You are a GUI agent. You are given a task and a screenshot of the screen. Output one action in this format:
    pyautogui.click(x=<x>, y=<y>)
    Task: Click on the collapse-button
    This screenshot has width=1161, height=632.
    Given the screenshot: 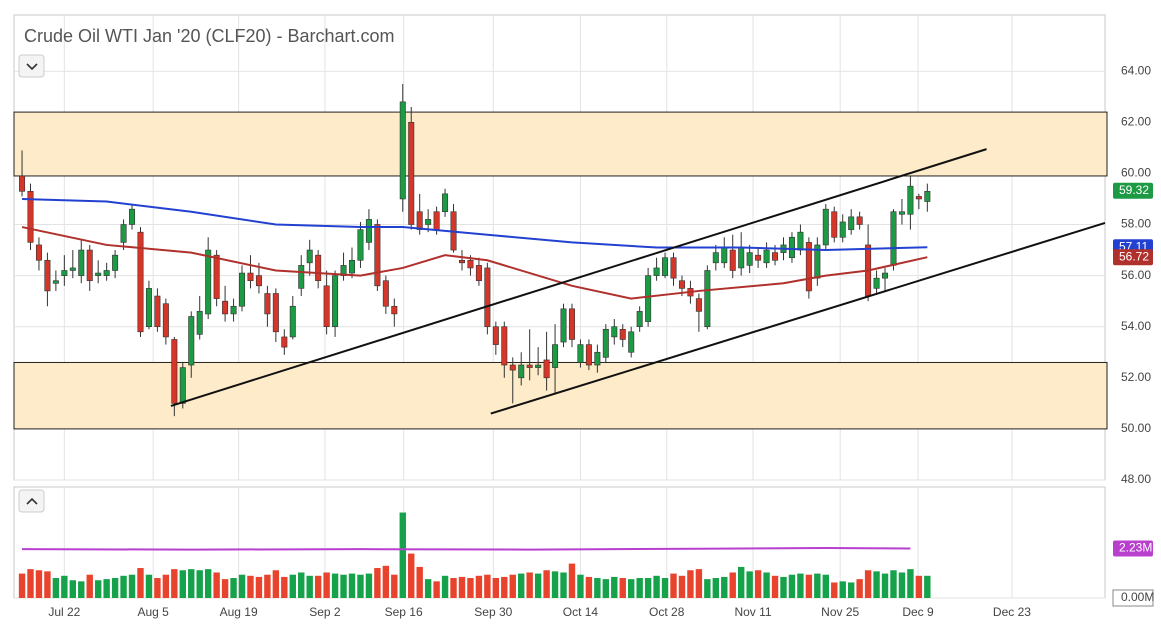 What is the action you would take?
    pyautogui.click(x=31, y=66)
    